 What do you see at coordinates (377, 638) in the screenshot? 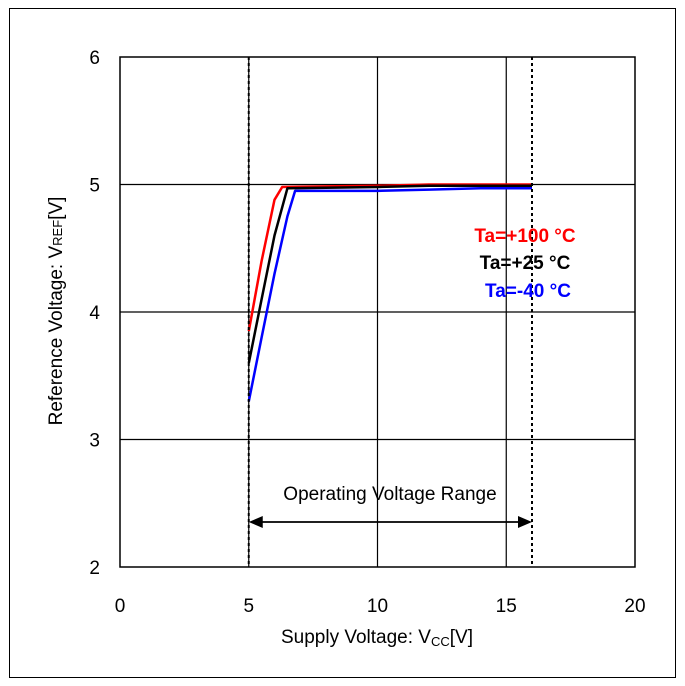
I see `x-axis-label: Supply Voltage: VCC[V]` at bounding box center [377, 638].